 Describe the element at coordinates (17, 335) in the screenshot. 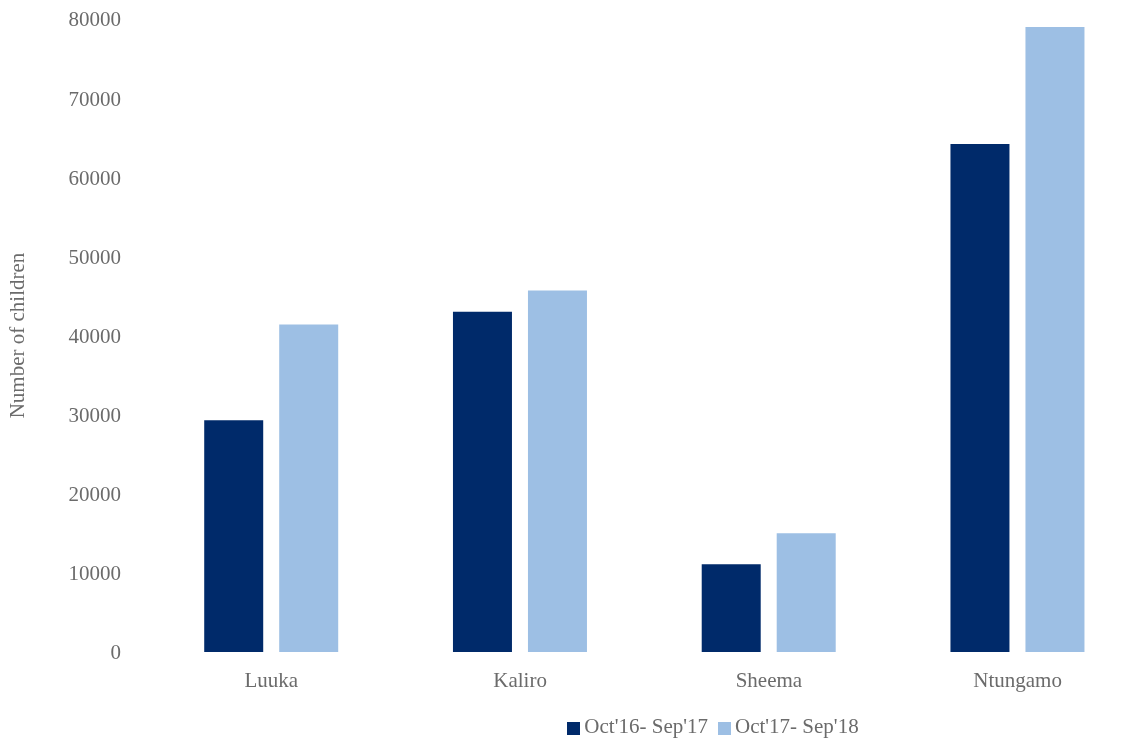

I see `y-axis-title: Number of children` at that location.